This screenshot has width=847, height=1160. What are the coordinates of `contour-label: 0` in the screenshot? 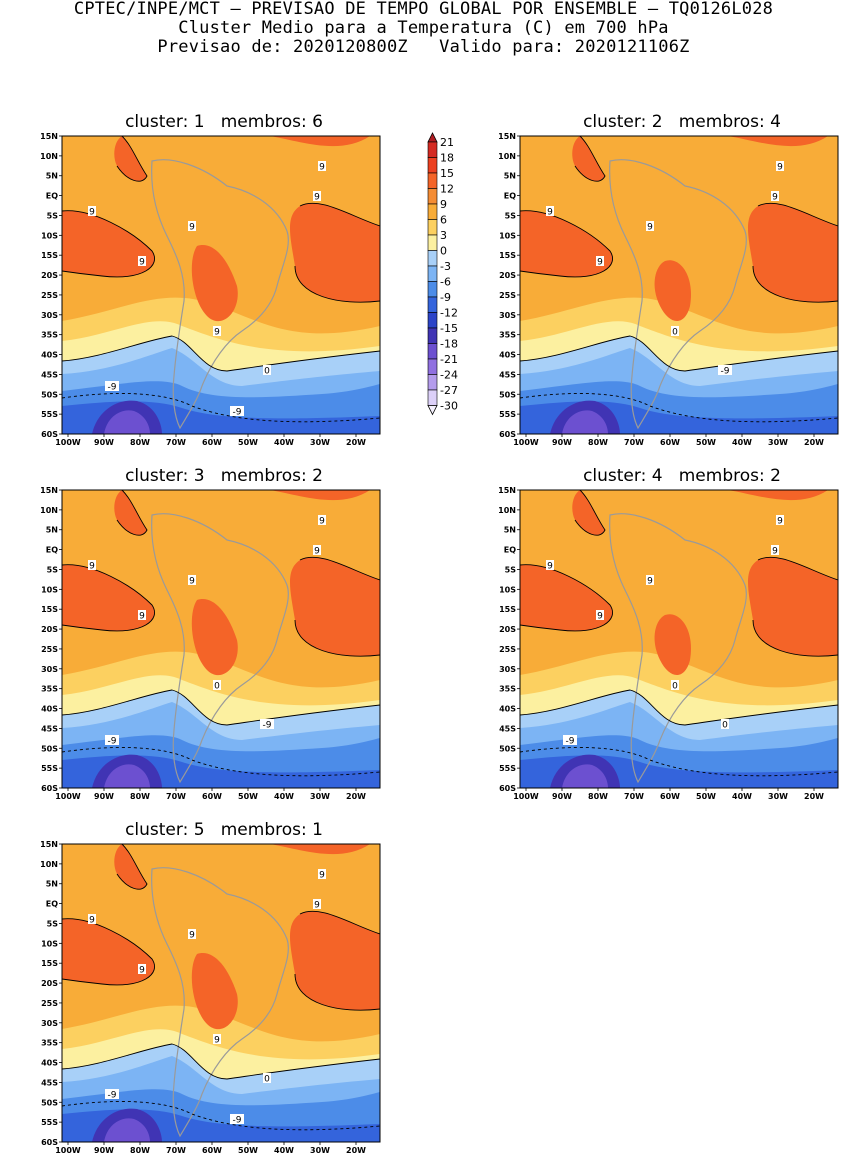 It's located at (217, 686).